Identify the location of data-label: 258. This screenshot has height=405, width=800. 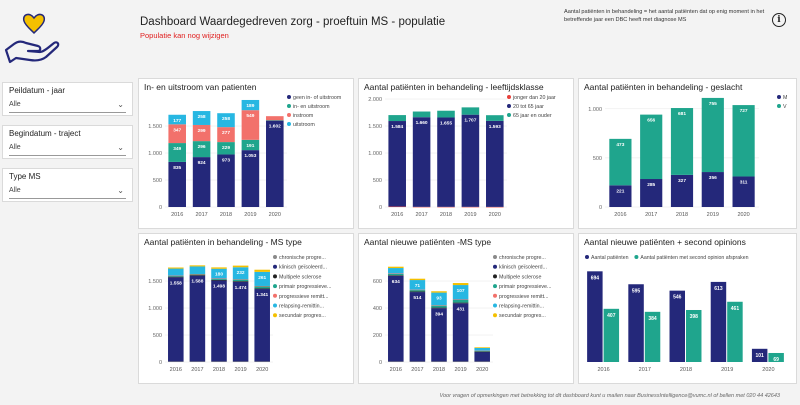
(226, 119).